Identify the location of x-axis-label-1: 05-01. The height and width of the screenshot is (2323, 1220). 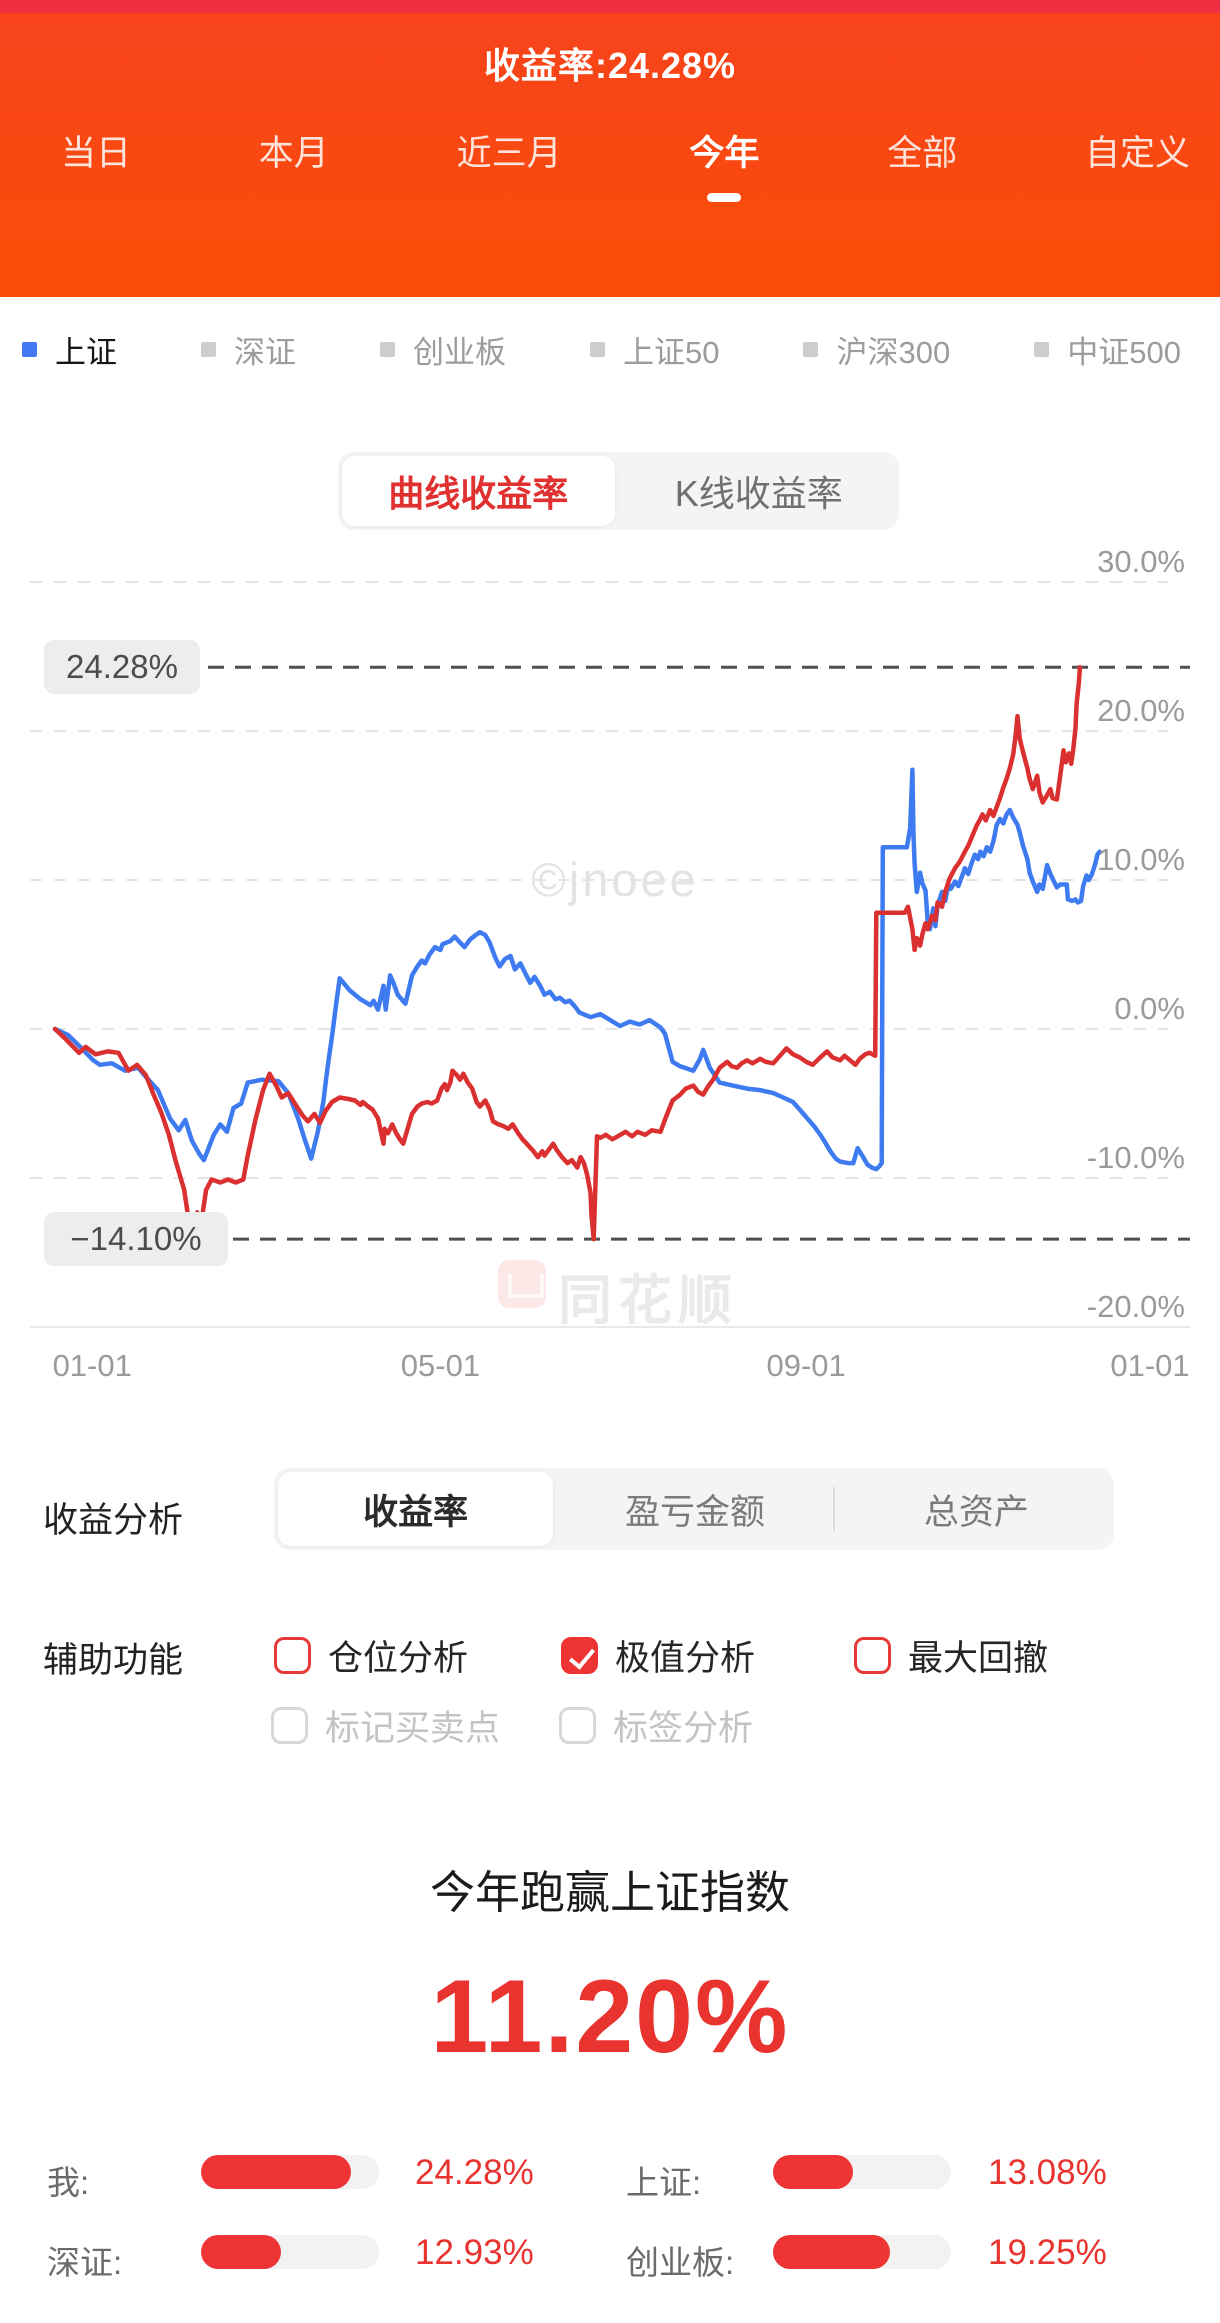
(440, 1365).